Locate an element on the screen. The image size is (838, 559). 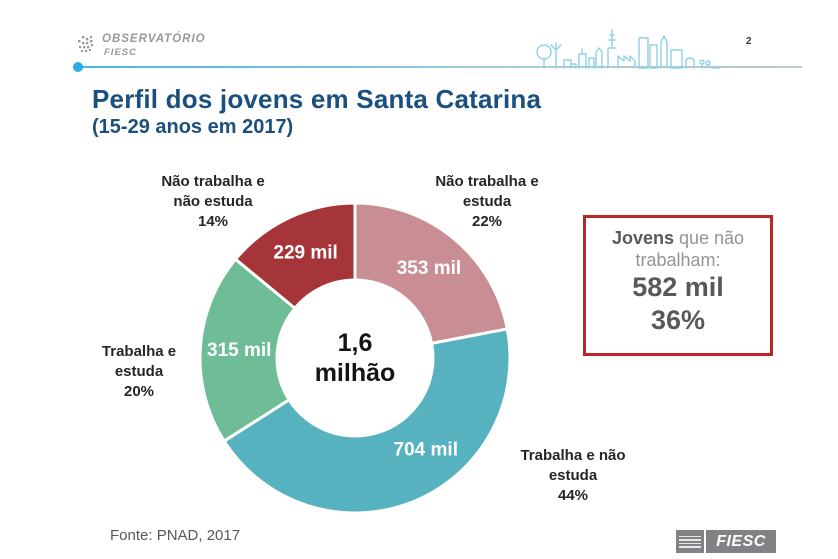
slice-label: Não trabalha e estuda 22% is located at coordinates (487, 201).